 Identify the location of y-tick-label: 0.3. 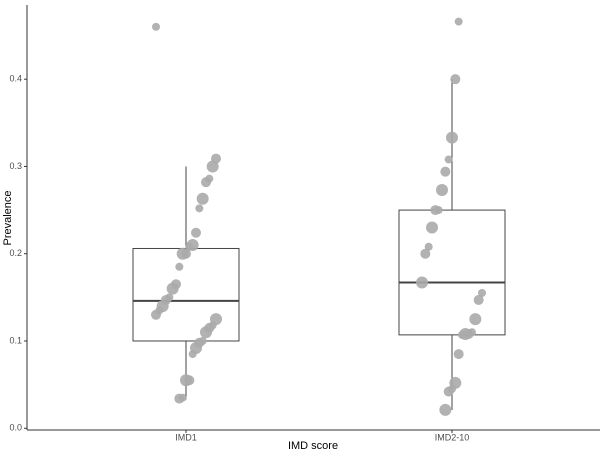
(15, 166).